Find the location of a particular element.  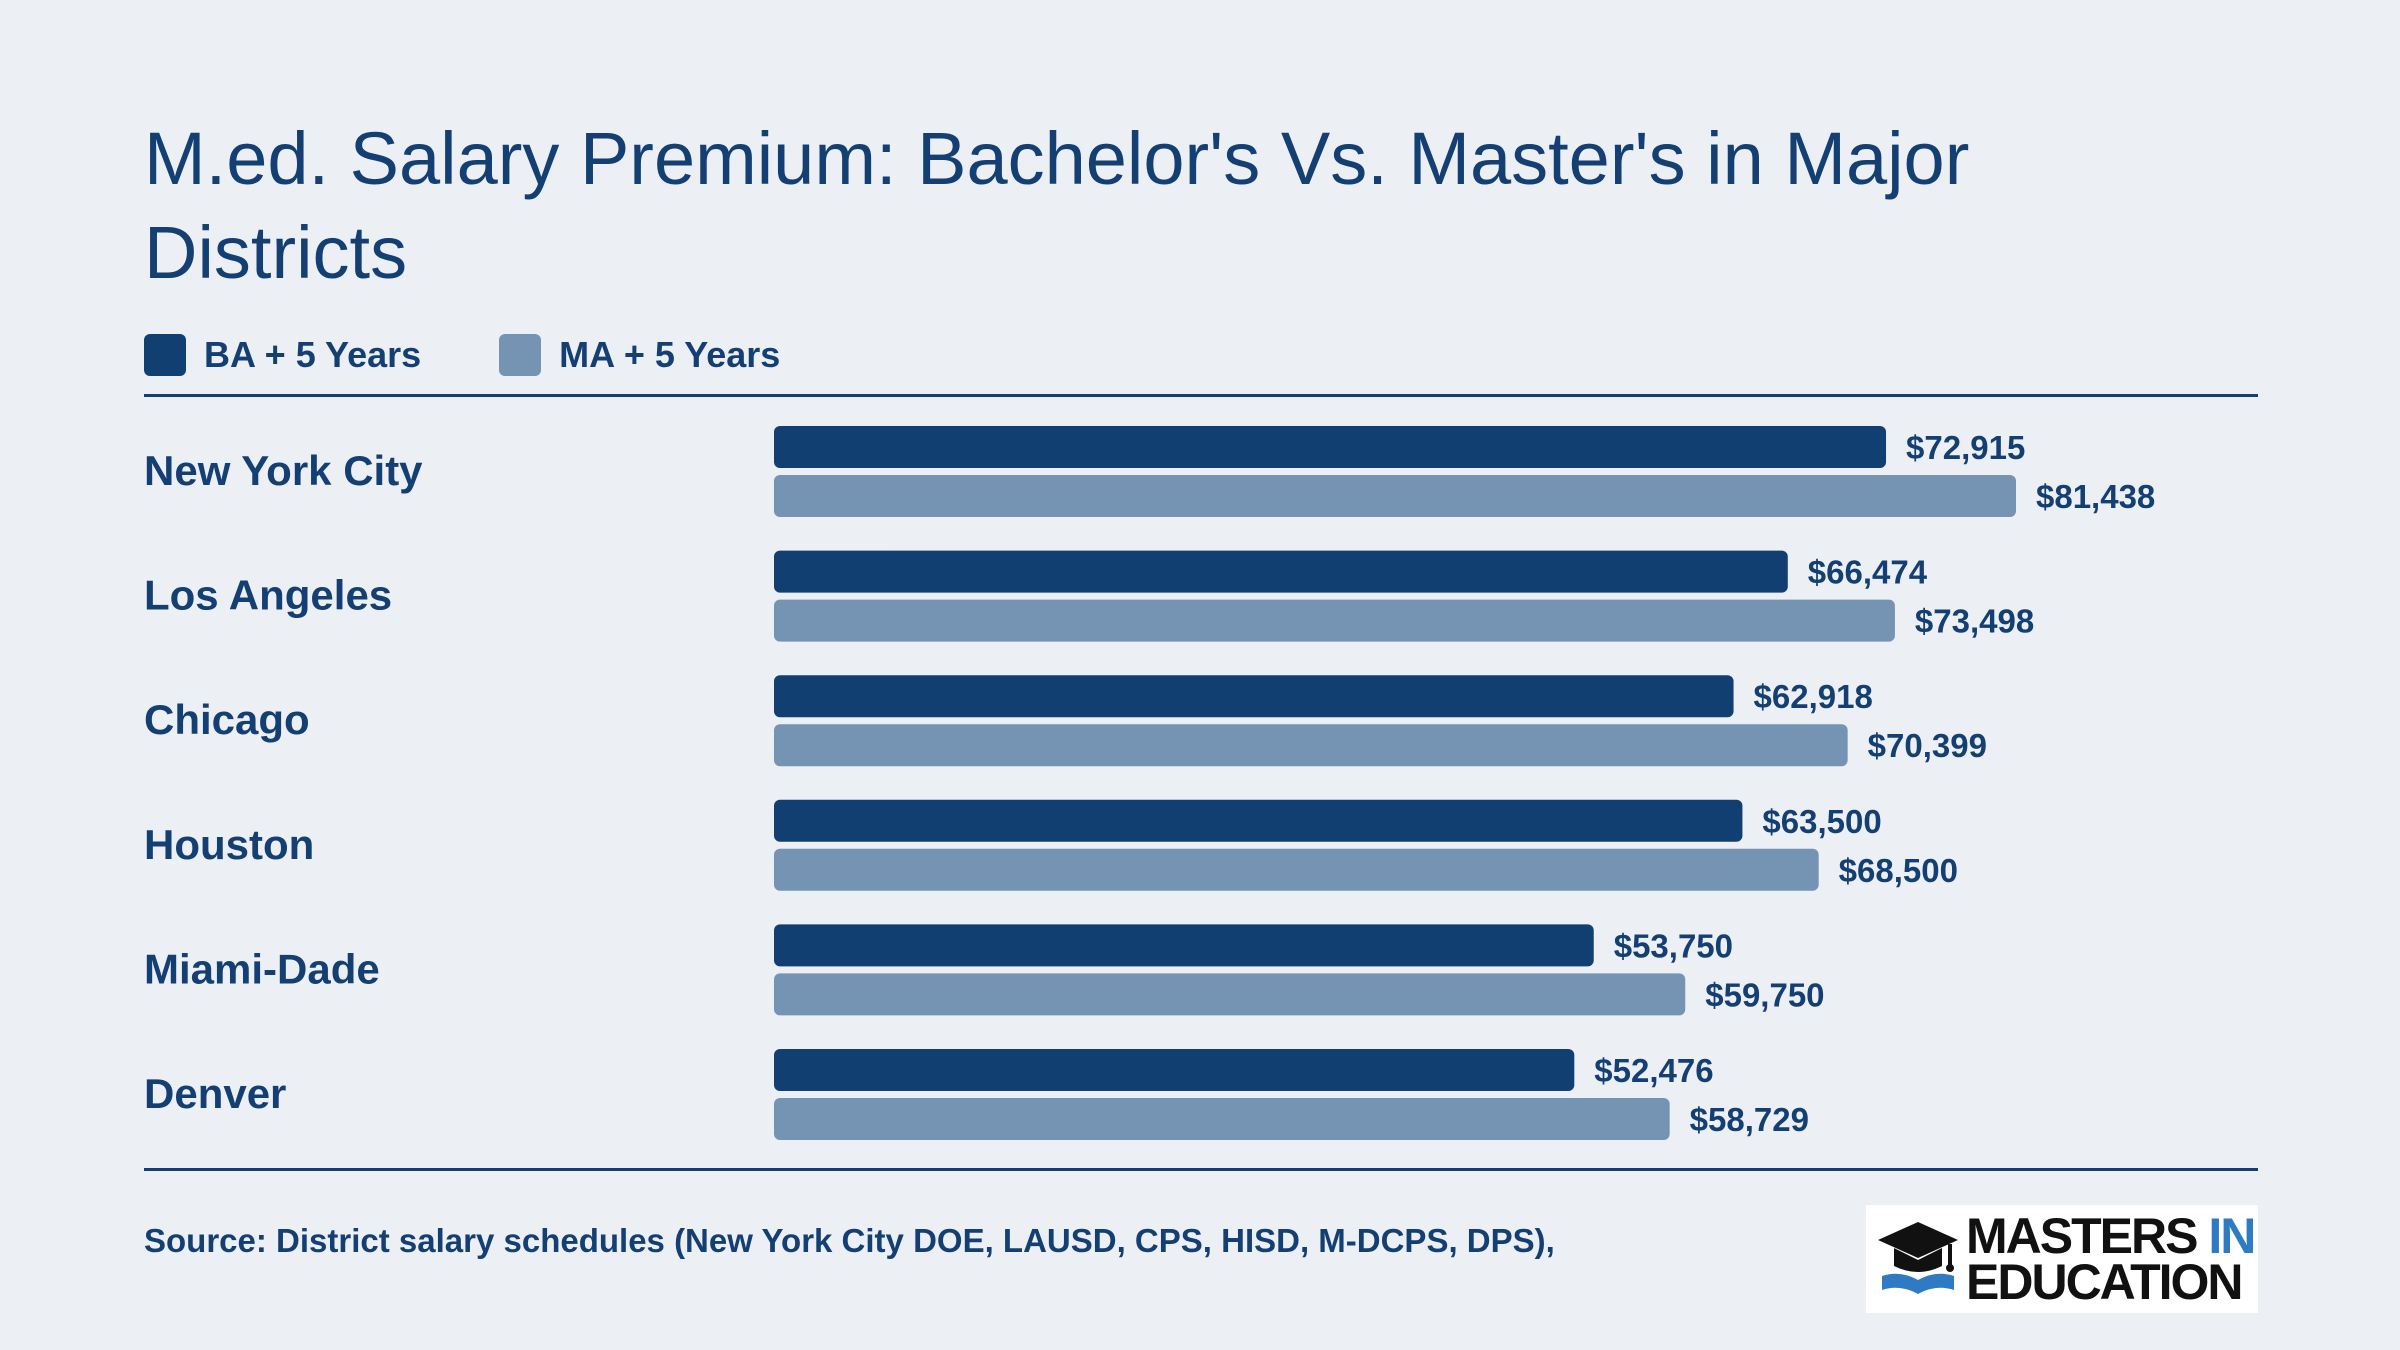

data-label: $58,729 is located at coordinates (1749, 1119).